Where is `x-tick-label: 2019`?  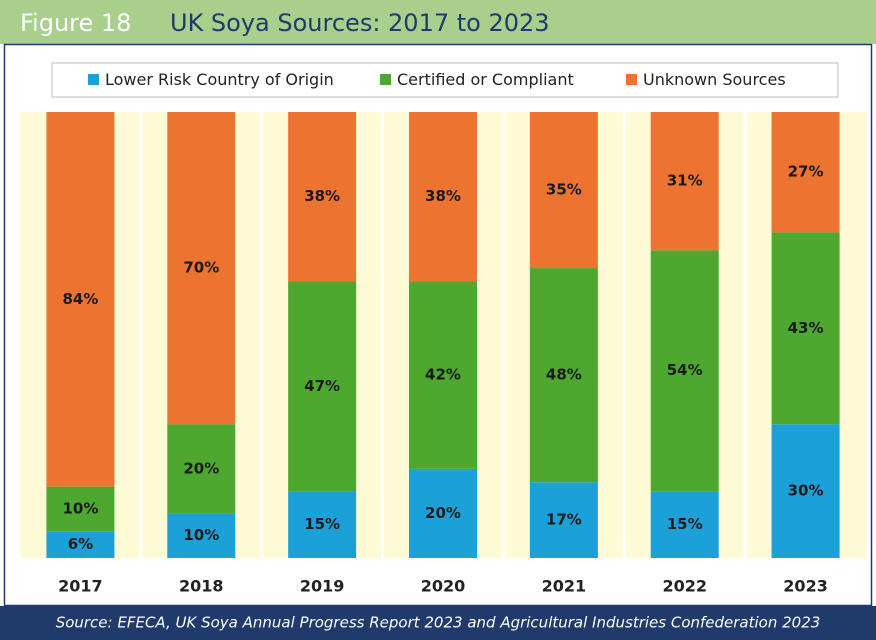 x-tick-label: 2019 is located at coordinates (322, 586).